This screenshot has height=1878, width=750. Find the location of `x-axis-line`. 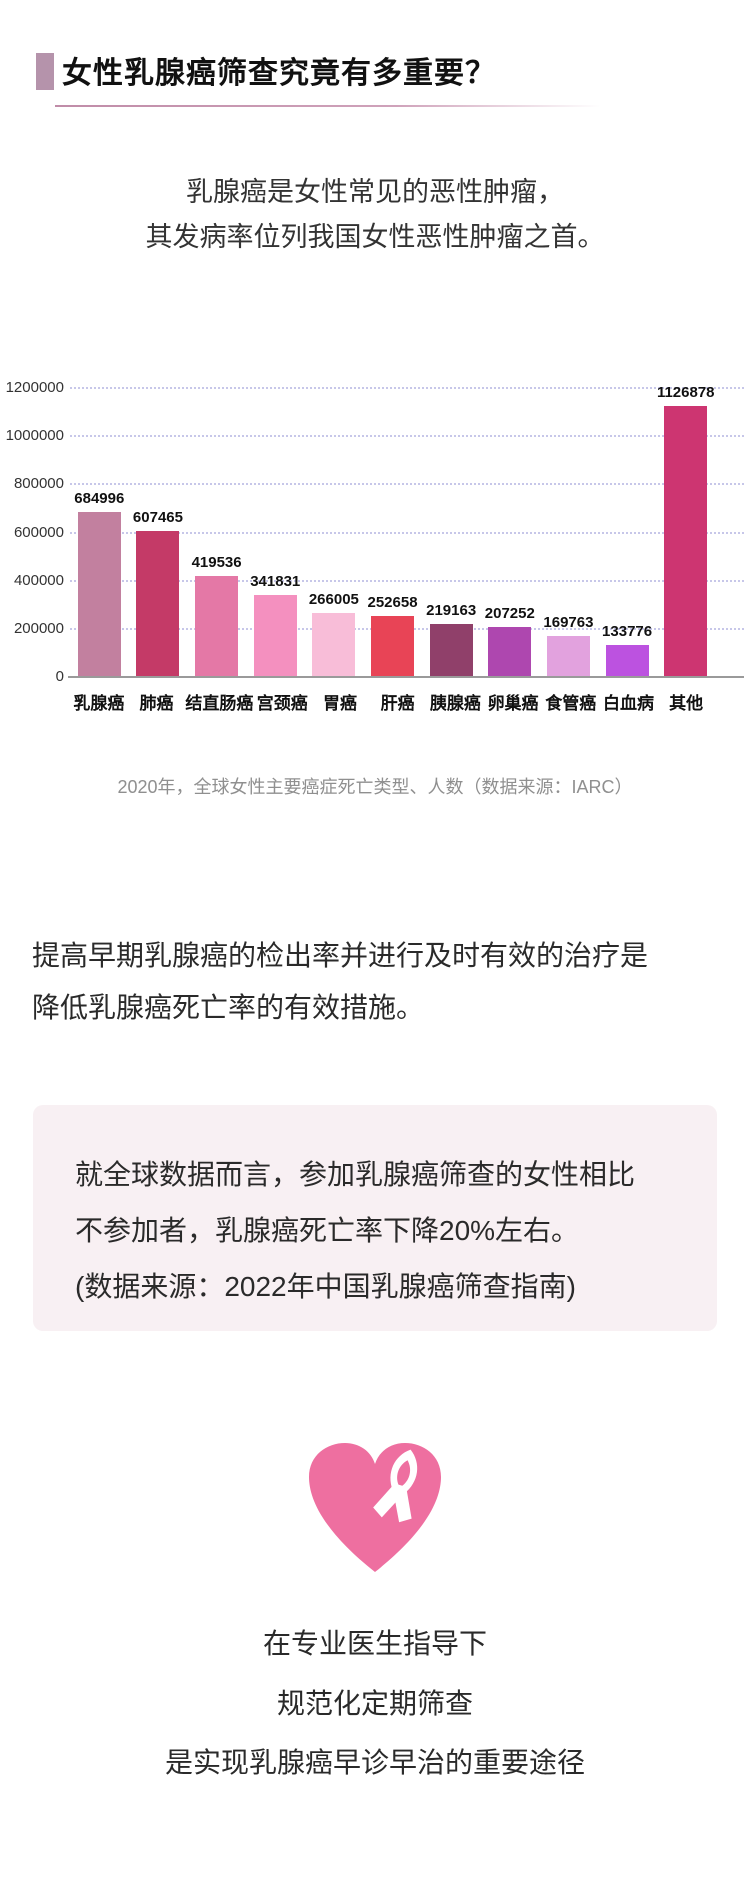

x-axis-line is located at coordinates (406, 677).